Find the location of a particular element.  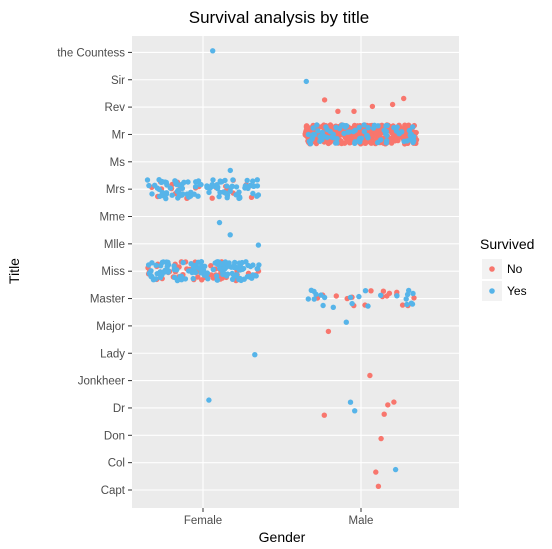

y-tick-label: the Countess is located at coordinates (91, 53).